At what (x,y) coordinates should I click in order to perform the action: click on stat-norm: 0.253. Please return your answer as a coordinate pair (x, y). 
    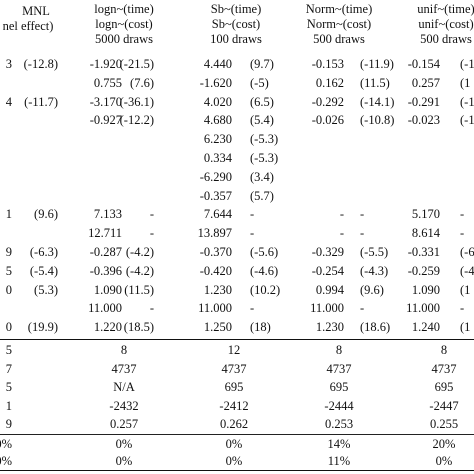
    Looking at the image, I should click on (339, 424).